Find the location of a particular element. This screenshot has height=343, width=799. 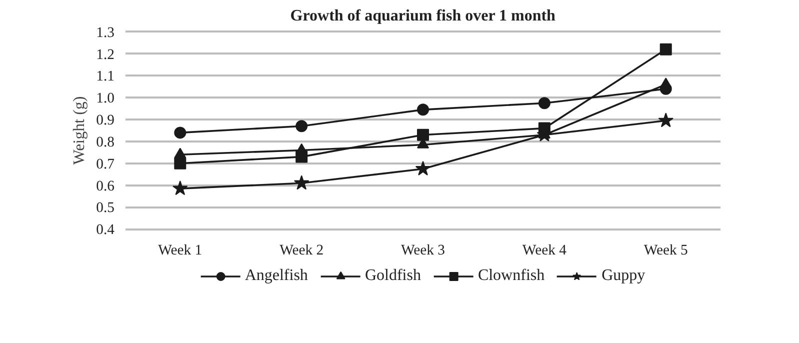

x-tick-label: Week 2 is located at coordinates (302, 250).